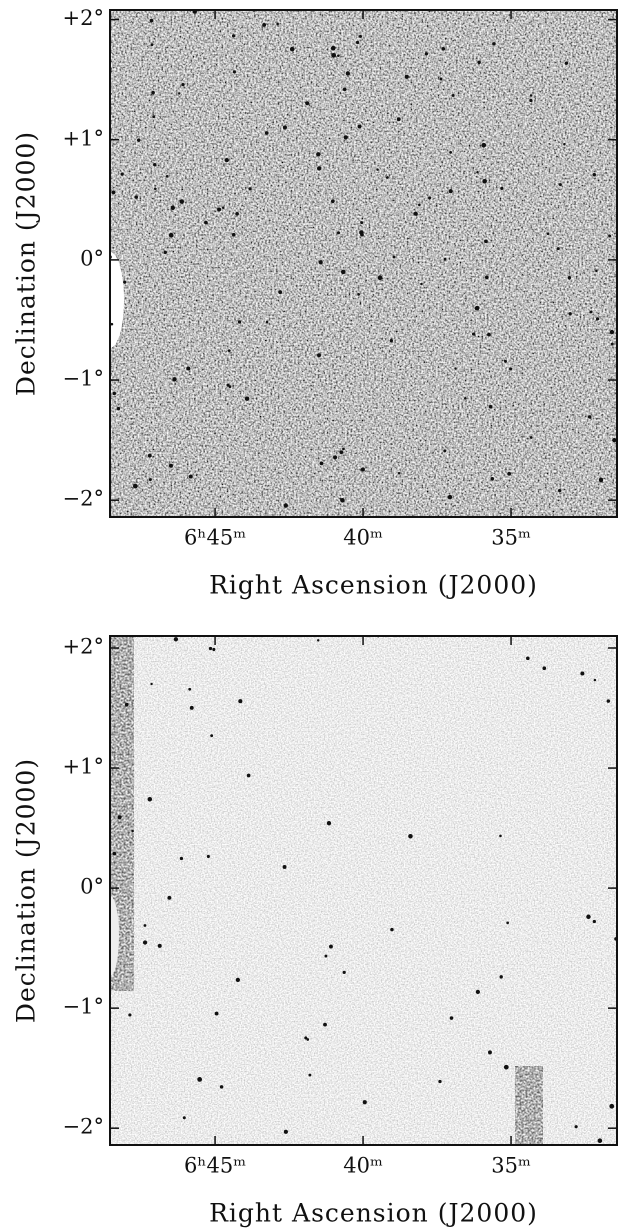 The width and height of the screenshot is (619, 1231). What do you see at coordinates (83, 138) in the screenshot?
I see `y-tick-label: +1°` at bounding box center [83, 138].